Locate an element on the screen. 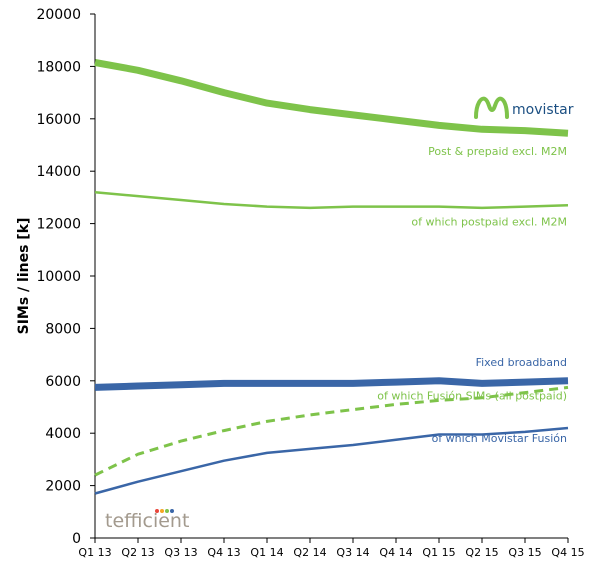 This screenshot has height=568, width=592. y-tick-label: 10000 is located at coordinates (58, 277).